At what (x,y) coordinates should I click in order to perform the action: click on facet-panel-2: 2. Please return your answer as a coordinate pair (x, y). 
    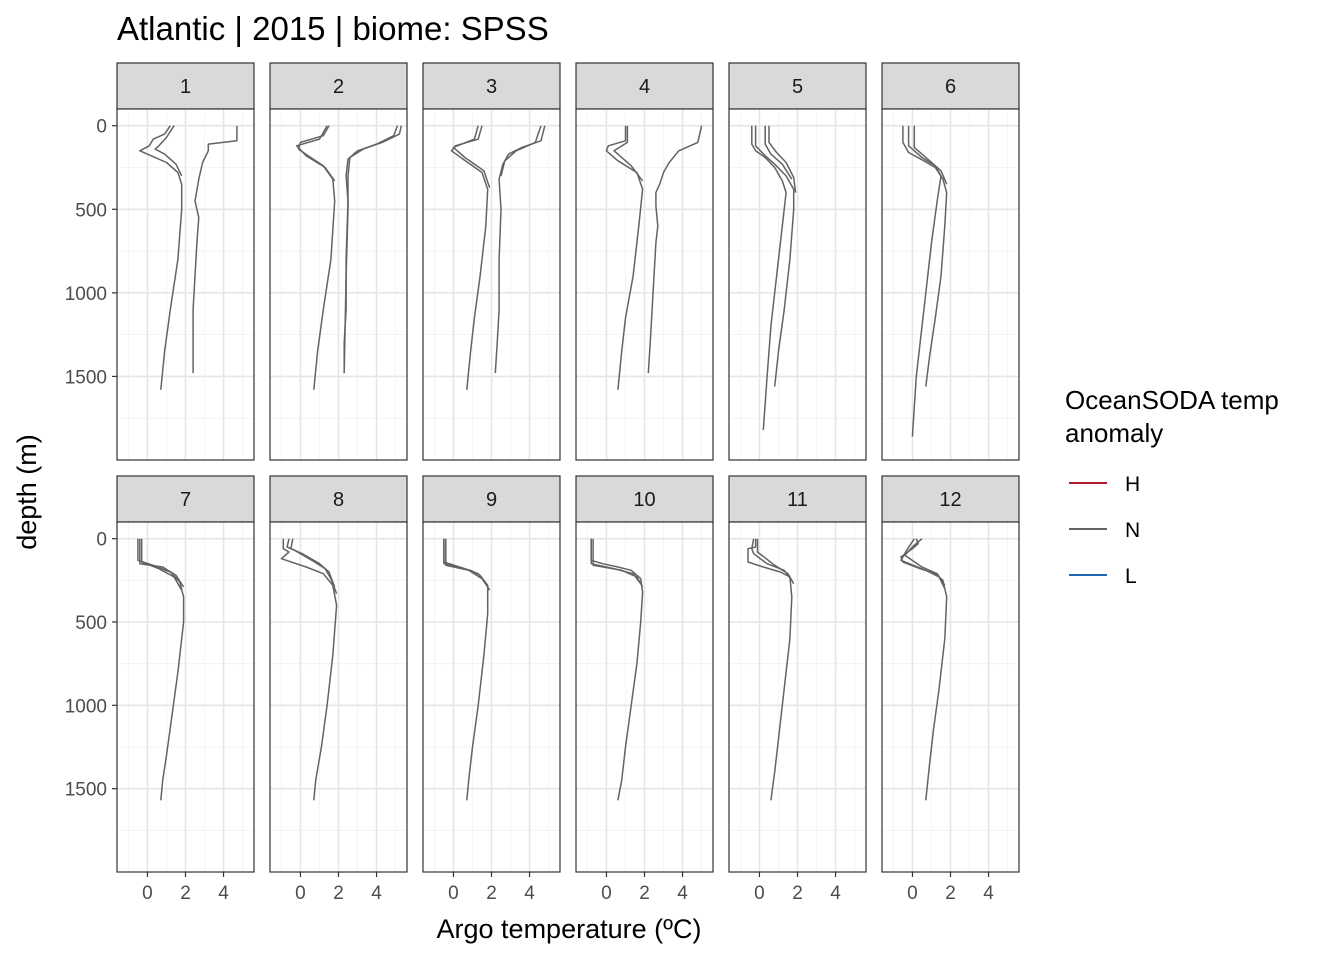
    Looking at the image, I should click on (338, 261).